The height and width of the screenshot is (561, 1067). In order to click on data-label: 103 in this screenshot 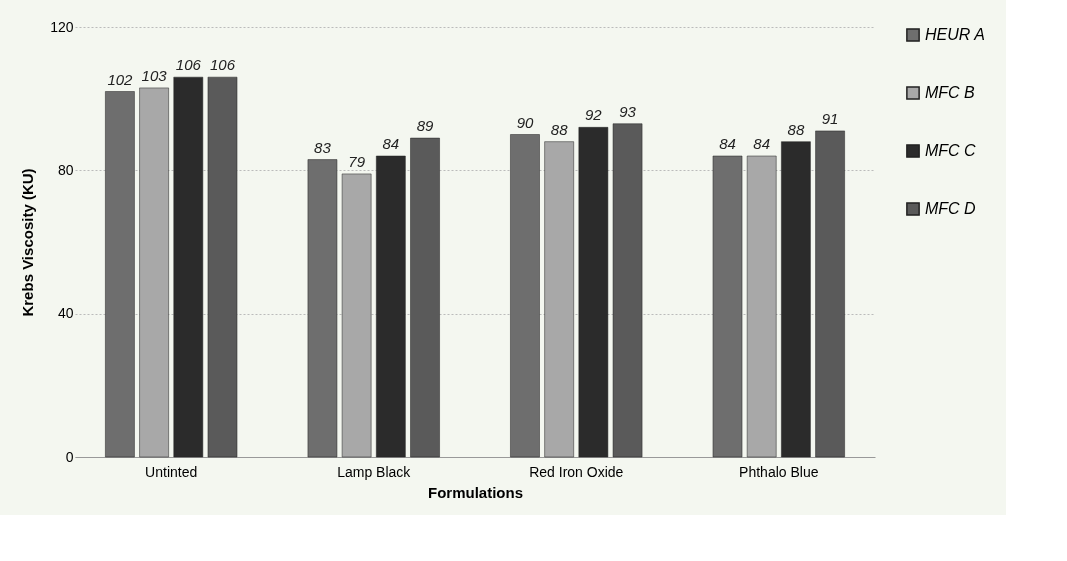, I will do `click(154, 75)`.